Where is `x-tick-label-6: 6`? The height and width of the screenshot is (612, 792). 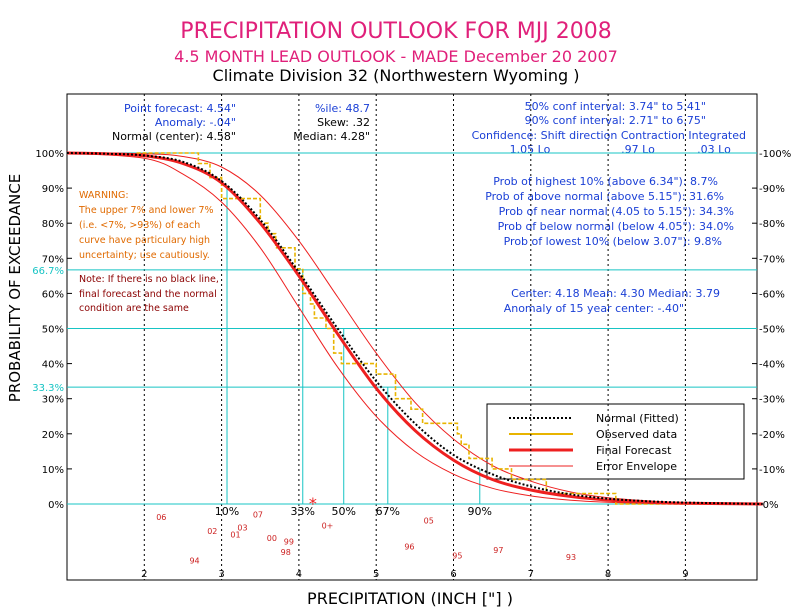
x-tick-label-6: 6 is located at coordinates (453, 574).